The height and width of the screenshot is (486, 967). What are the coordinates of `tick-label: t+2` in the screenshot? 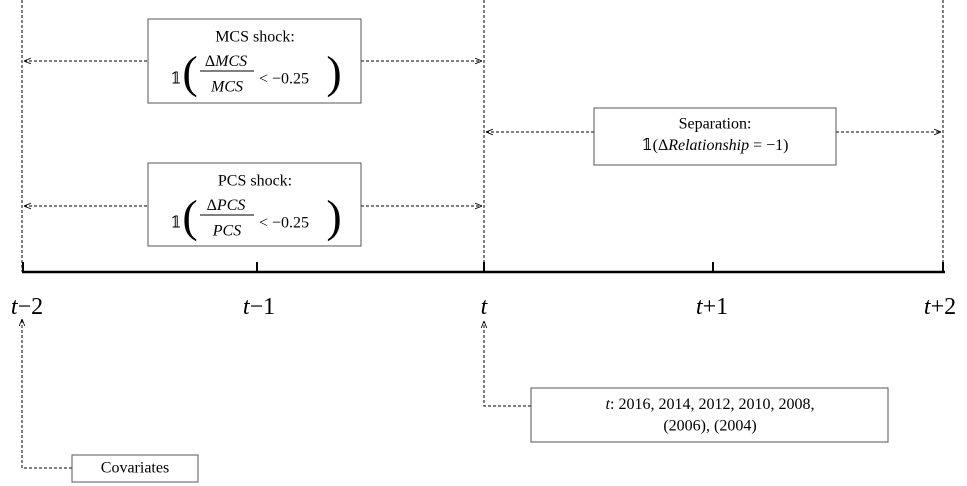 It's located at (940, 307).